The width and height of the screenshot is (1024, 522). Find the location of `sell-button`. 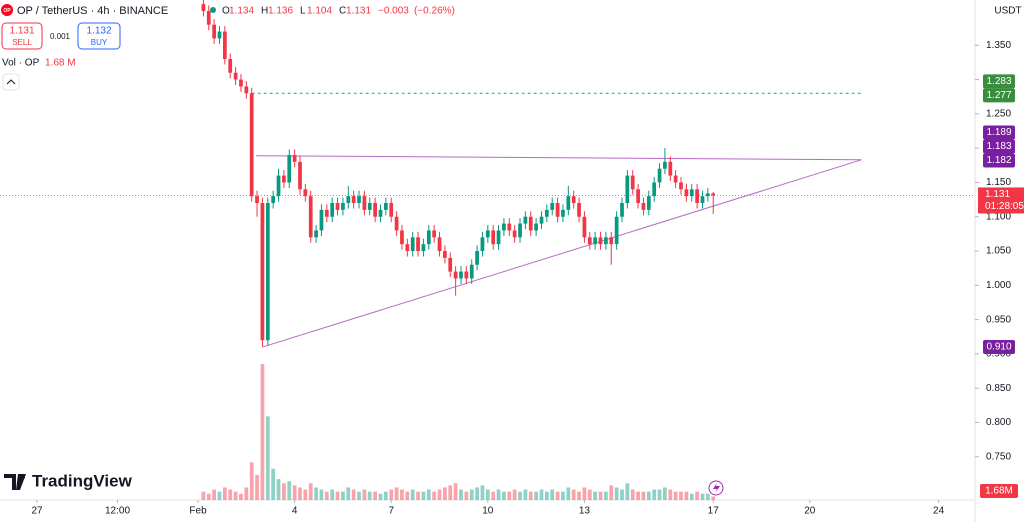

sell-button is located at coordinates (22, 36).